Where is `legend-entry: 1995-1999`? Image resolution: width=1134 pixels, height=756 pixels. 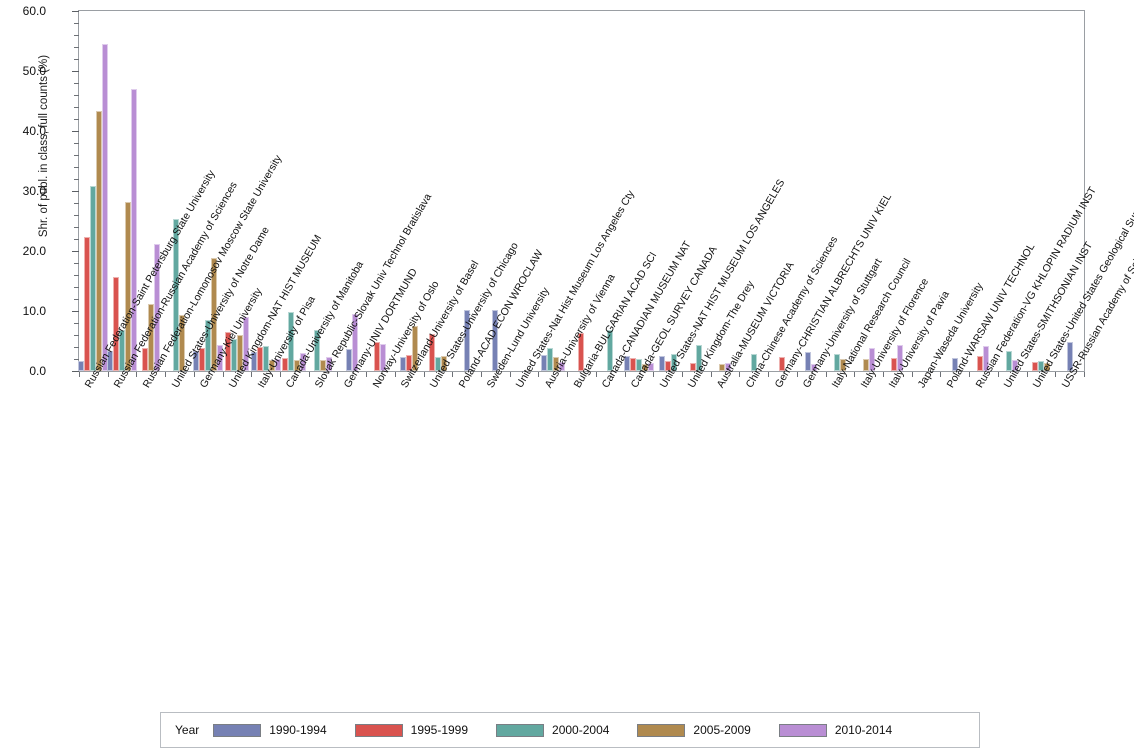 legend-entry: 1995-1999 is located at coordinates (411, 730).